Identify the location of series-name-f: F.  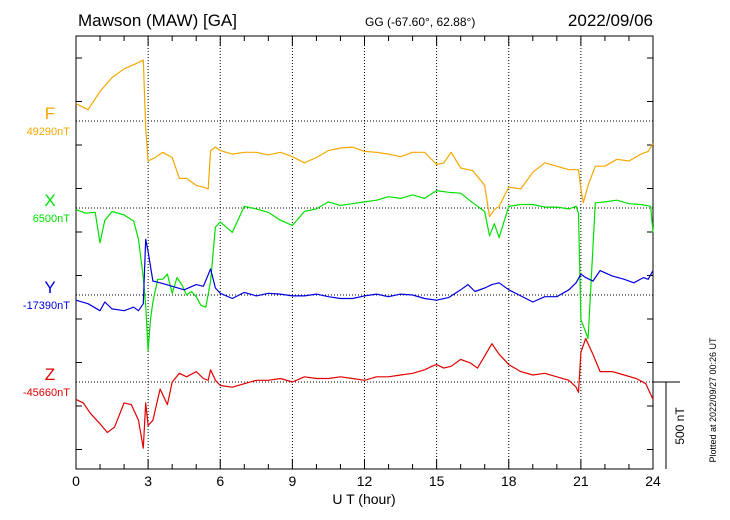
(50, 113).